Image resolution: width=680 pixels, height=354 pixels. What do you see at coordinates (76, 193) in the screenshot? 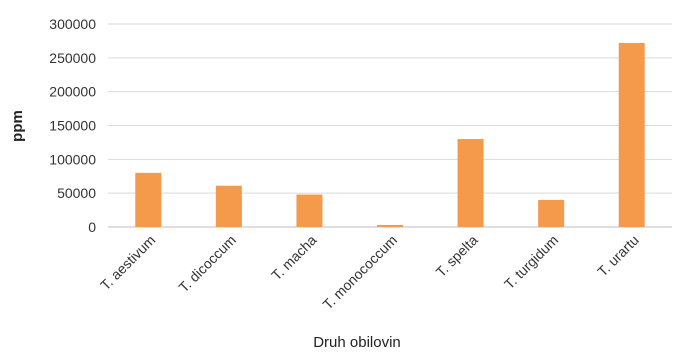
I see `y-tick-label: 50000` at bounding box center [76, 193].